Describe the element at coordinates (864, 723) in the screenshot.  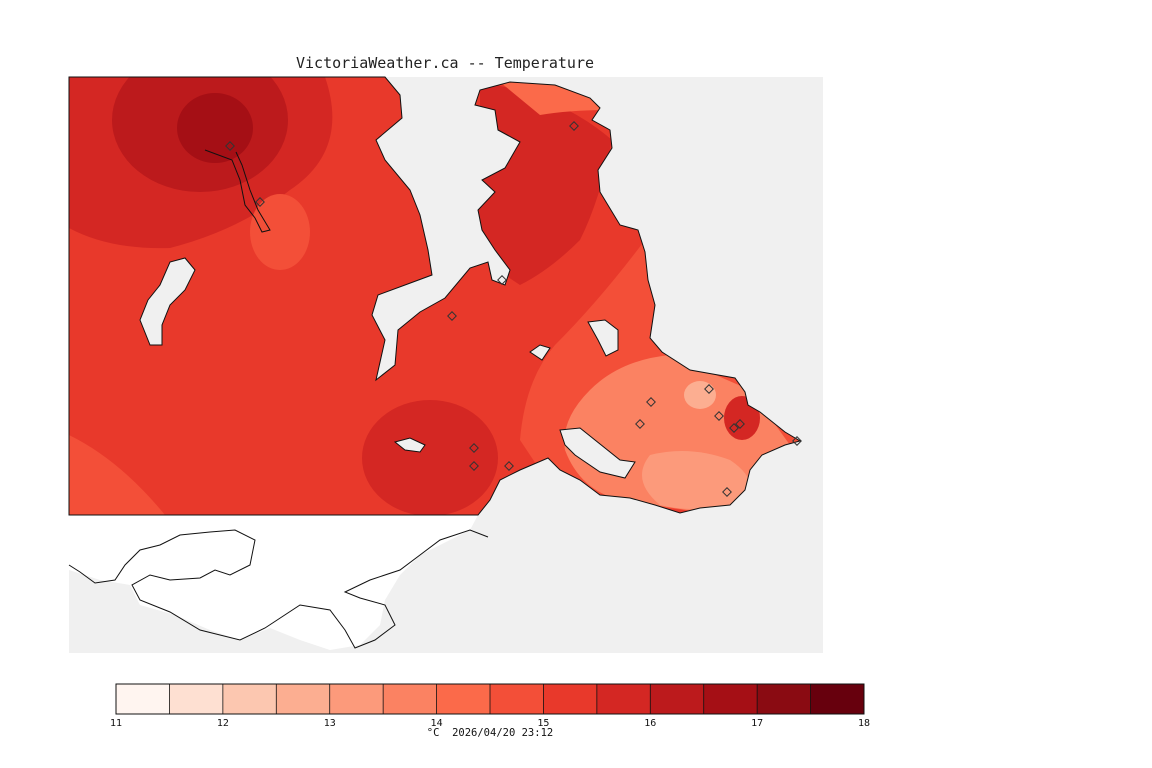
I see `colorbar-tick-label: 18` at that location.